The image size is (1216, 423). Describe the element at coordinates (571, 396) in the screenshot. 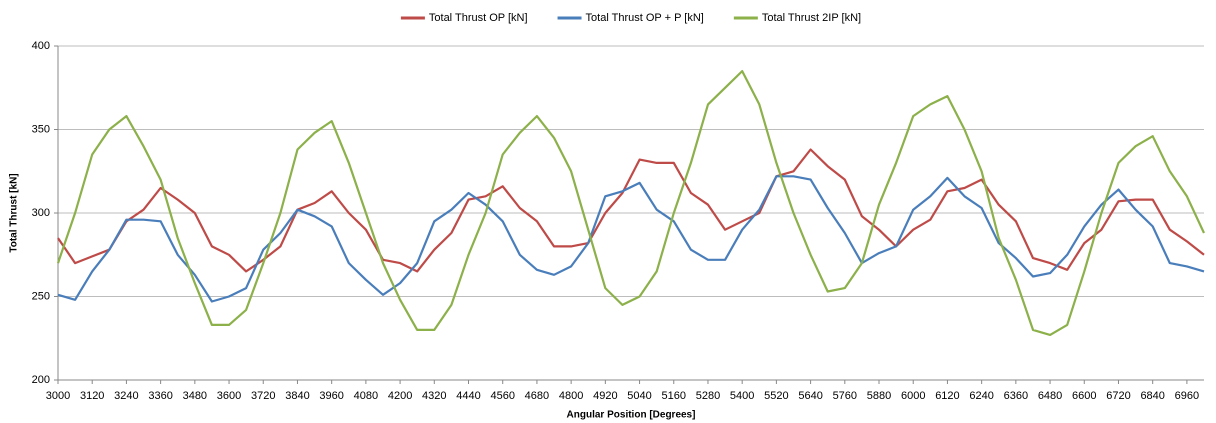

I see `x-tick-label: 4800` at that location.